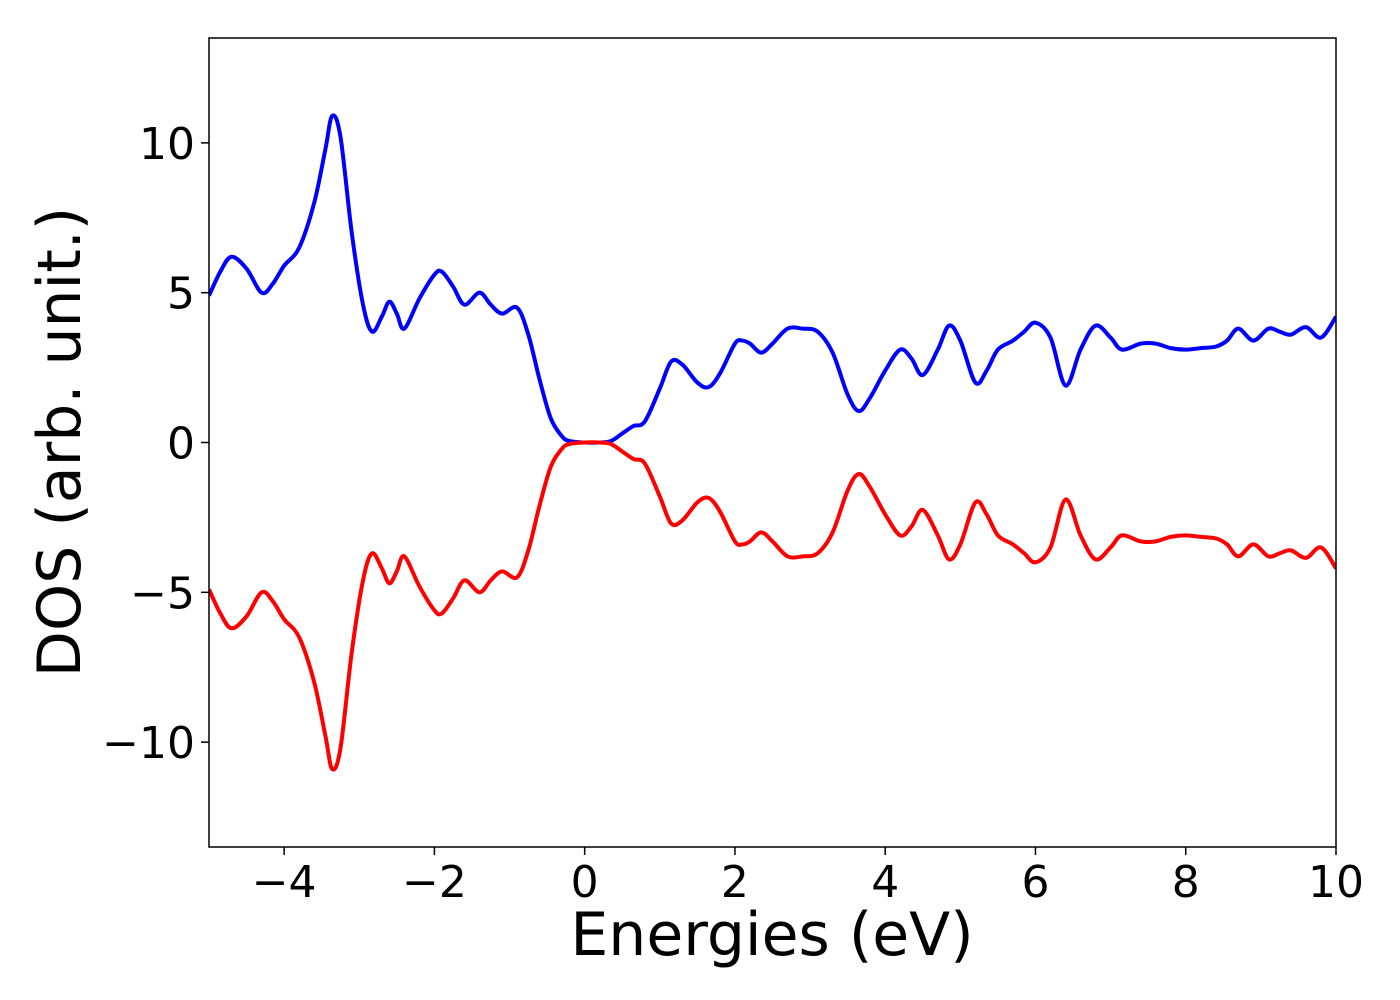  Describe the element at coordinates (1035, 882) in the screenshot. I see `x-tick-label: 6` at that location.